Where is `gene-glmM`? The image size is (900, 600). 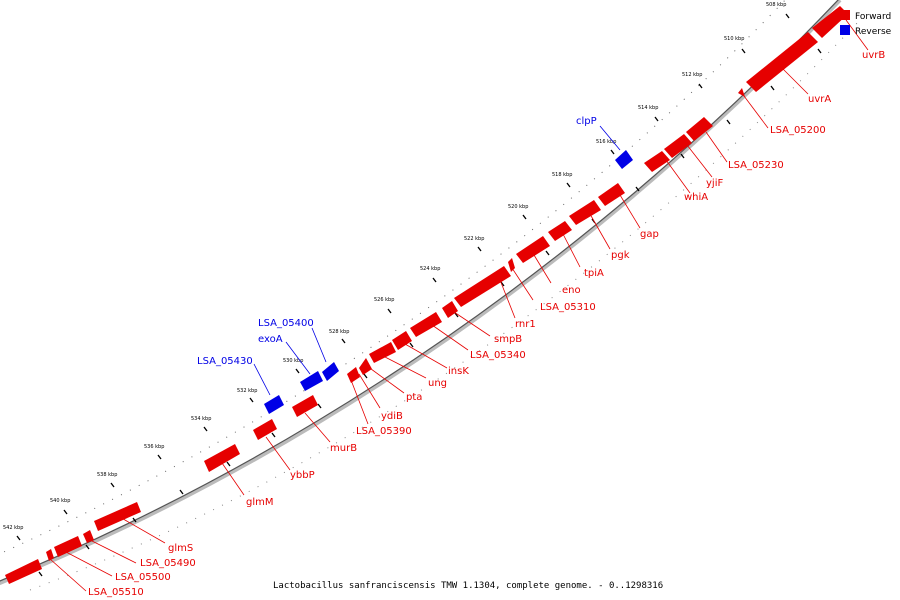 gene-glmM is located at coordinates (222, 458).